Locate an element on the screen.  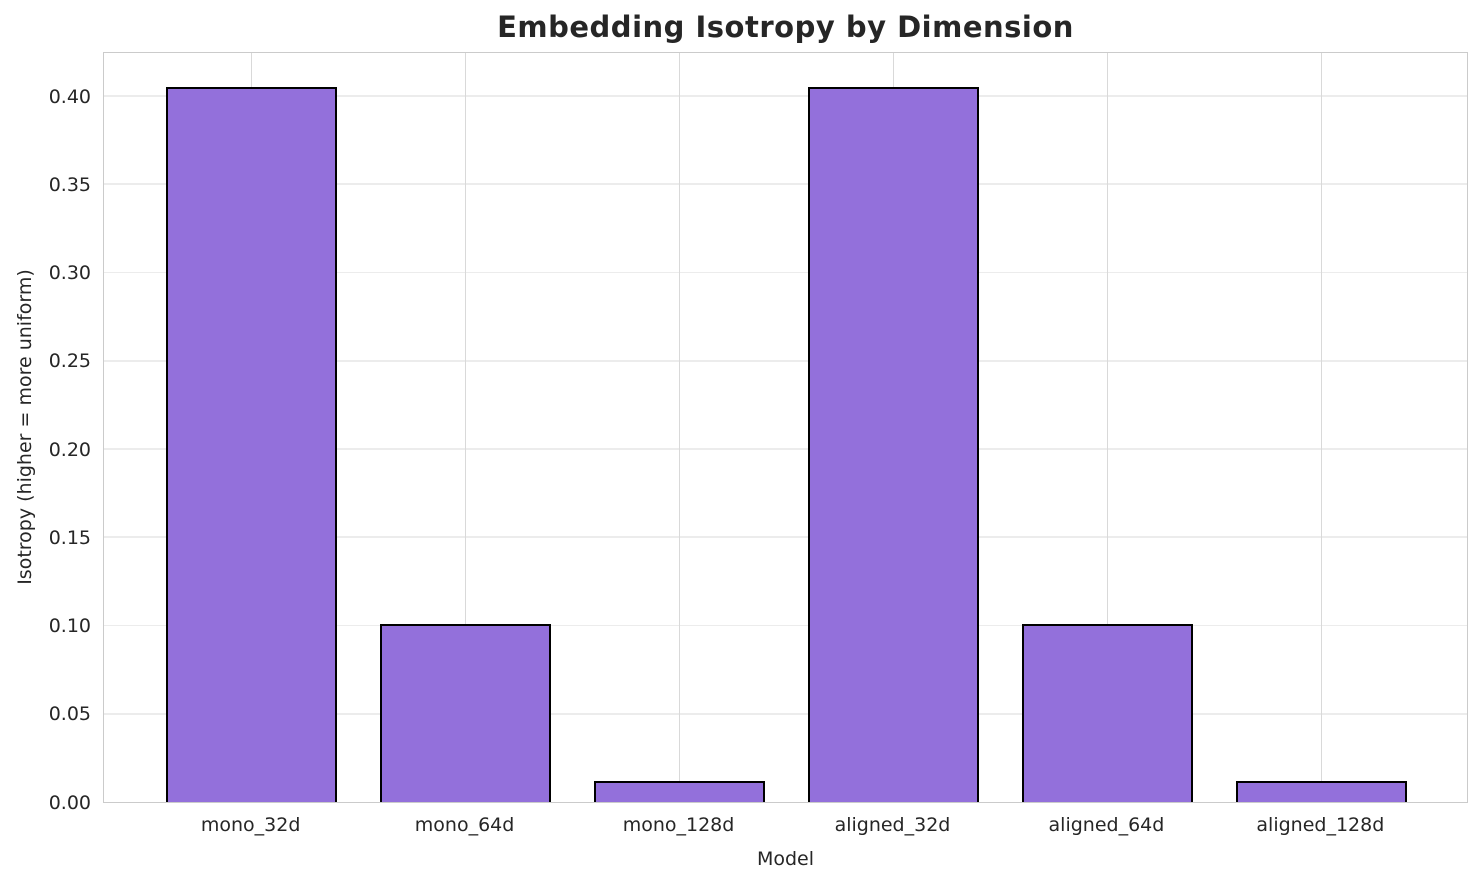
y-tick-label: 0.20 is located at coordinates (69, 449).